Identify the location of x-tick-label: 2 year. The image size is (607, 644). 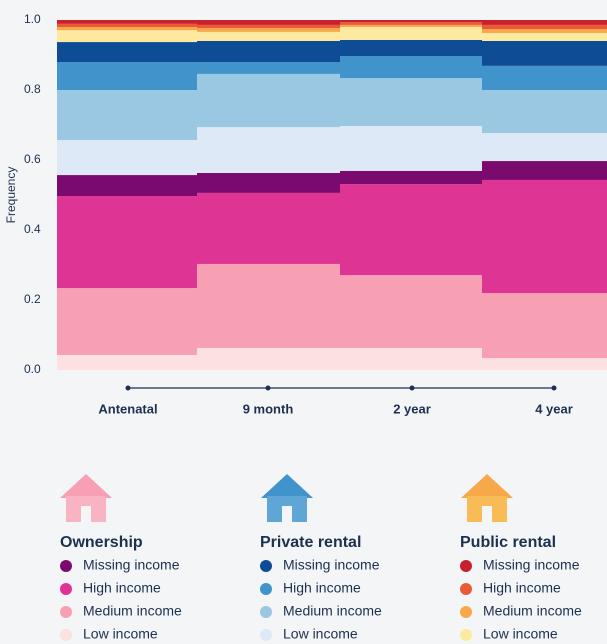
(412, 408).